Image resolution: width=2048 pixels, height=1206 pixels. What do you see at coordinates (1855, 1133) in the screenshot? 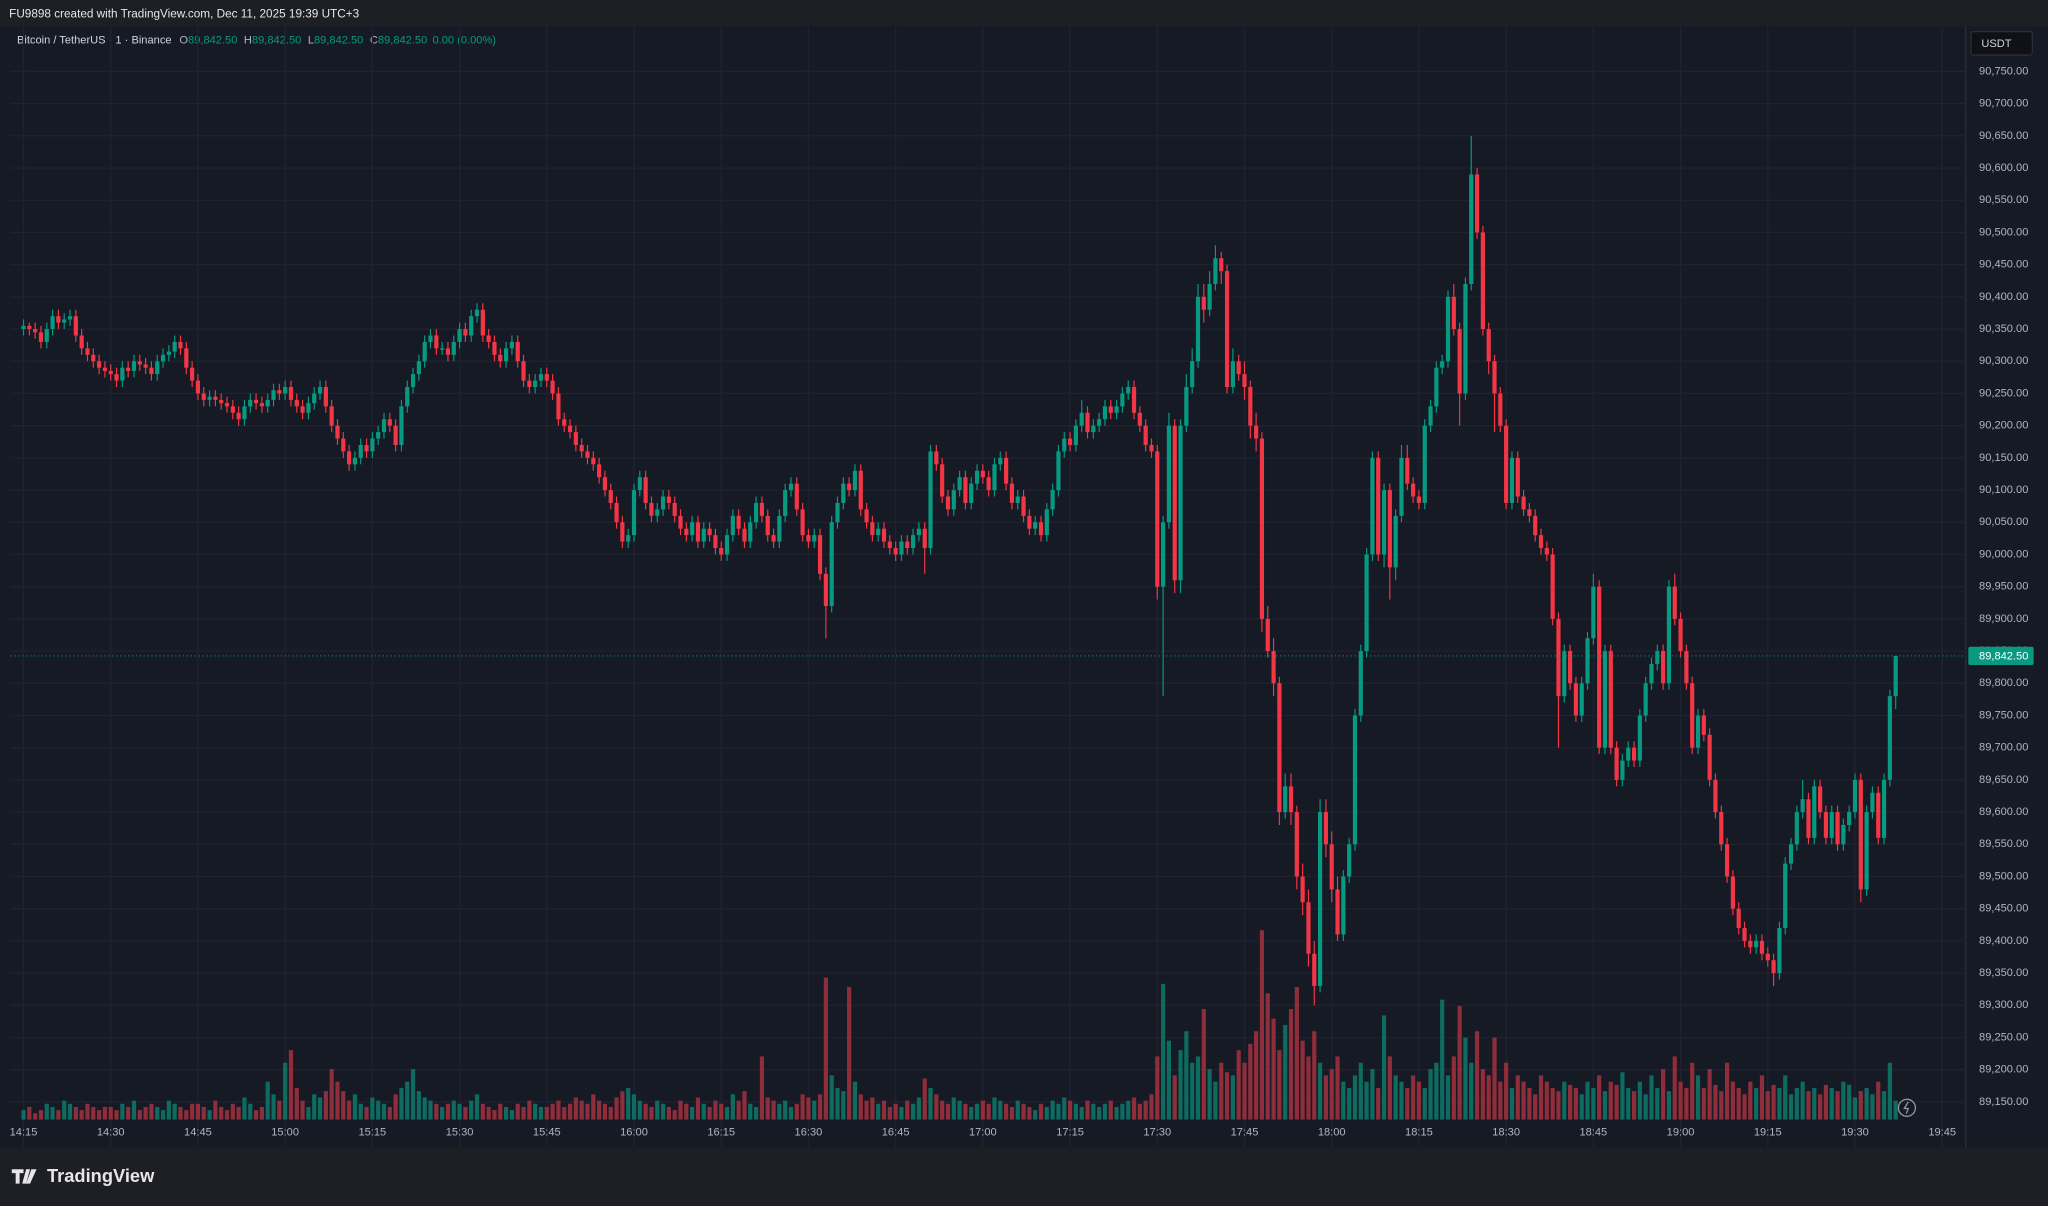
I see `x-tick-label: 19:30` at bounding box center [1855, 1133].